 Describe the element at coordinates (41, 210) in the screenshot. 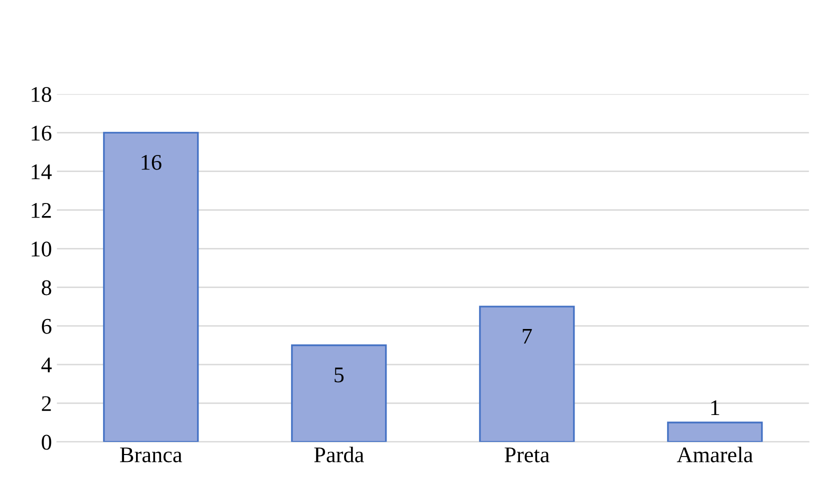

I see `y-tick-label: 12` at that location.